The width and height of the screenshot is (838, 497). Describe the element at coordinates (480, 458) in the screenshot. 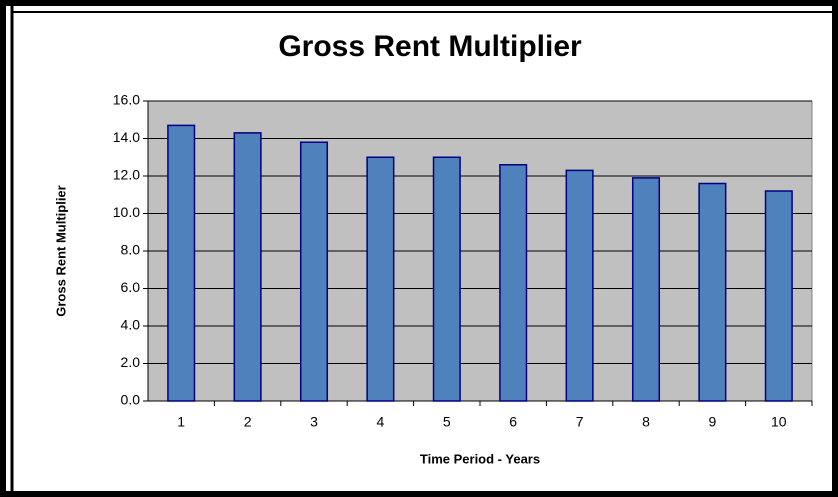

I see `x-axis-label: Time Period - Years` at that location.